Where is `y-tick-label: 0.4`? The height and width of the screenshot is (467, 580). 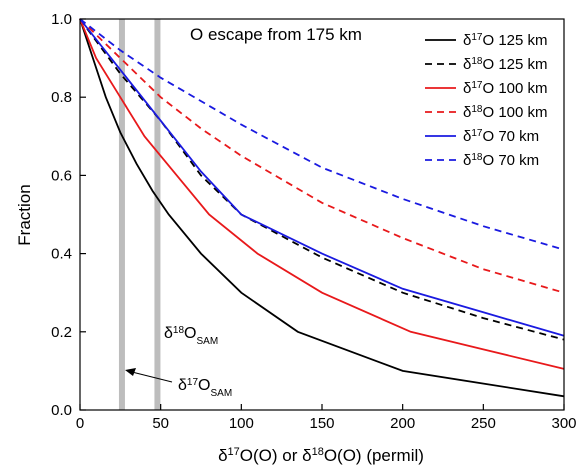 y-tick-label: 0.4 is located at coordinates (61, 254).